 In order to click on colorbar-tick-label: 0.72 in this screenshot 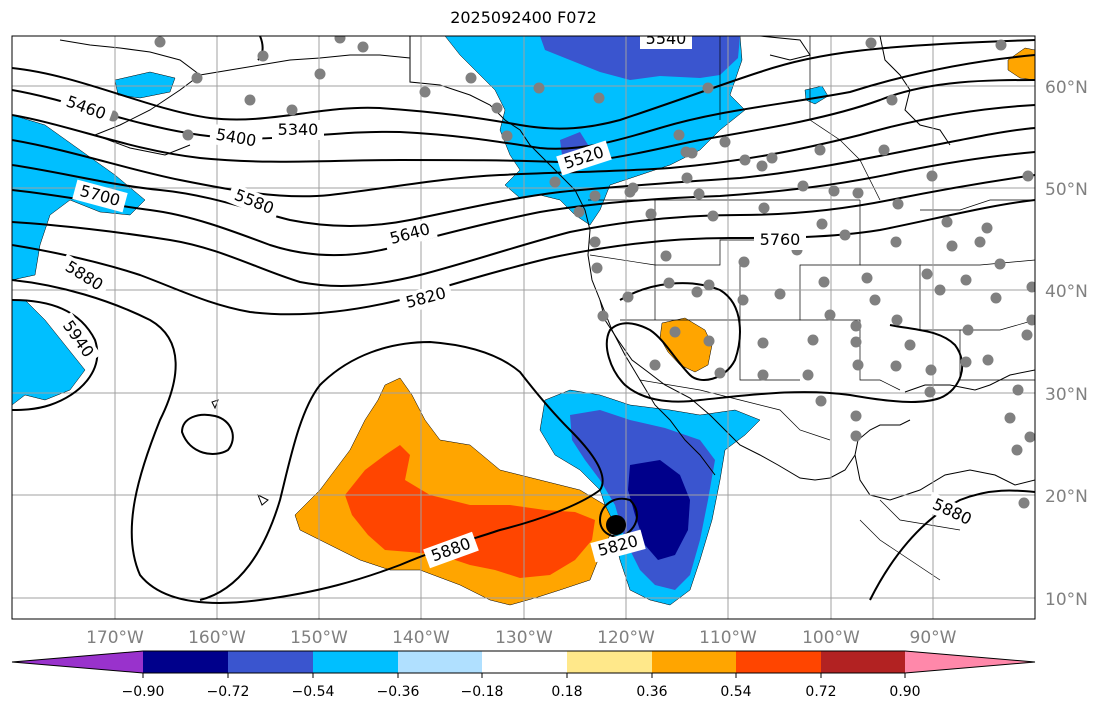, I will do `click(820, 692)`.